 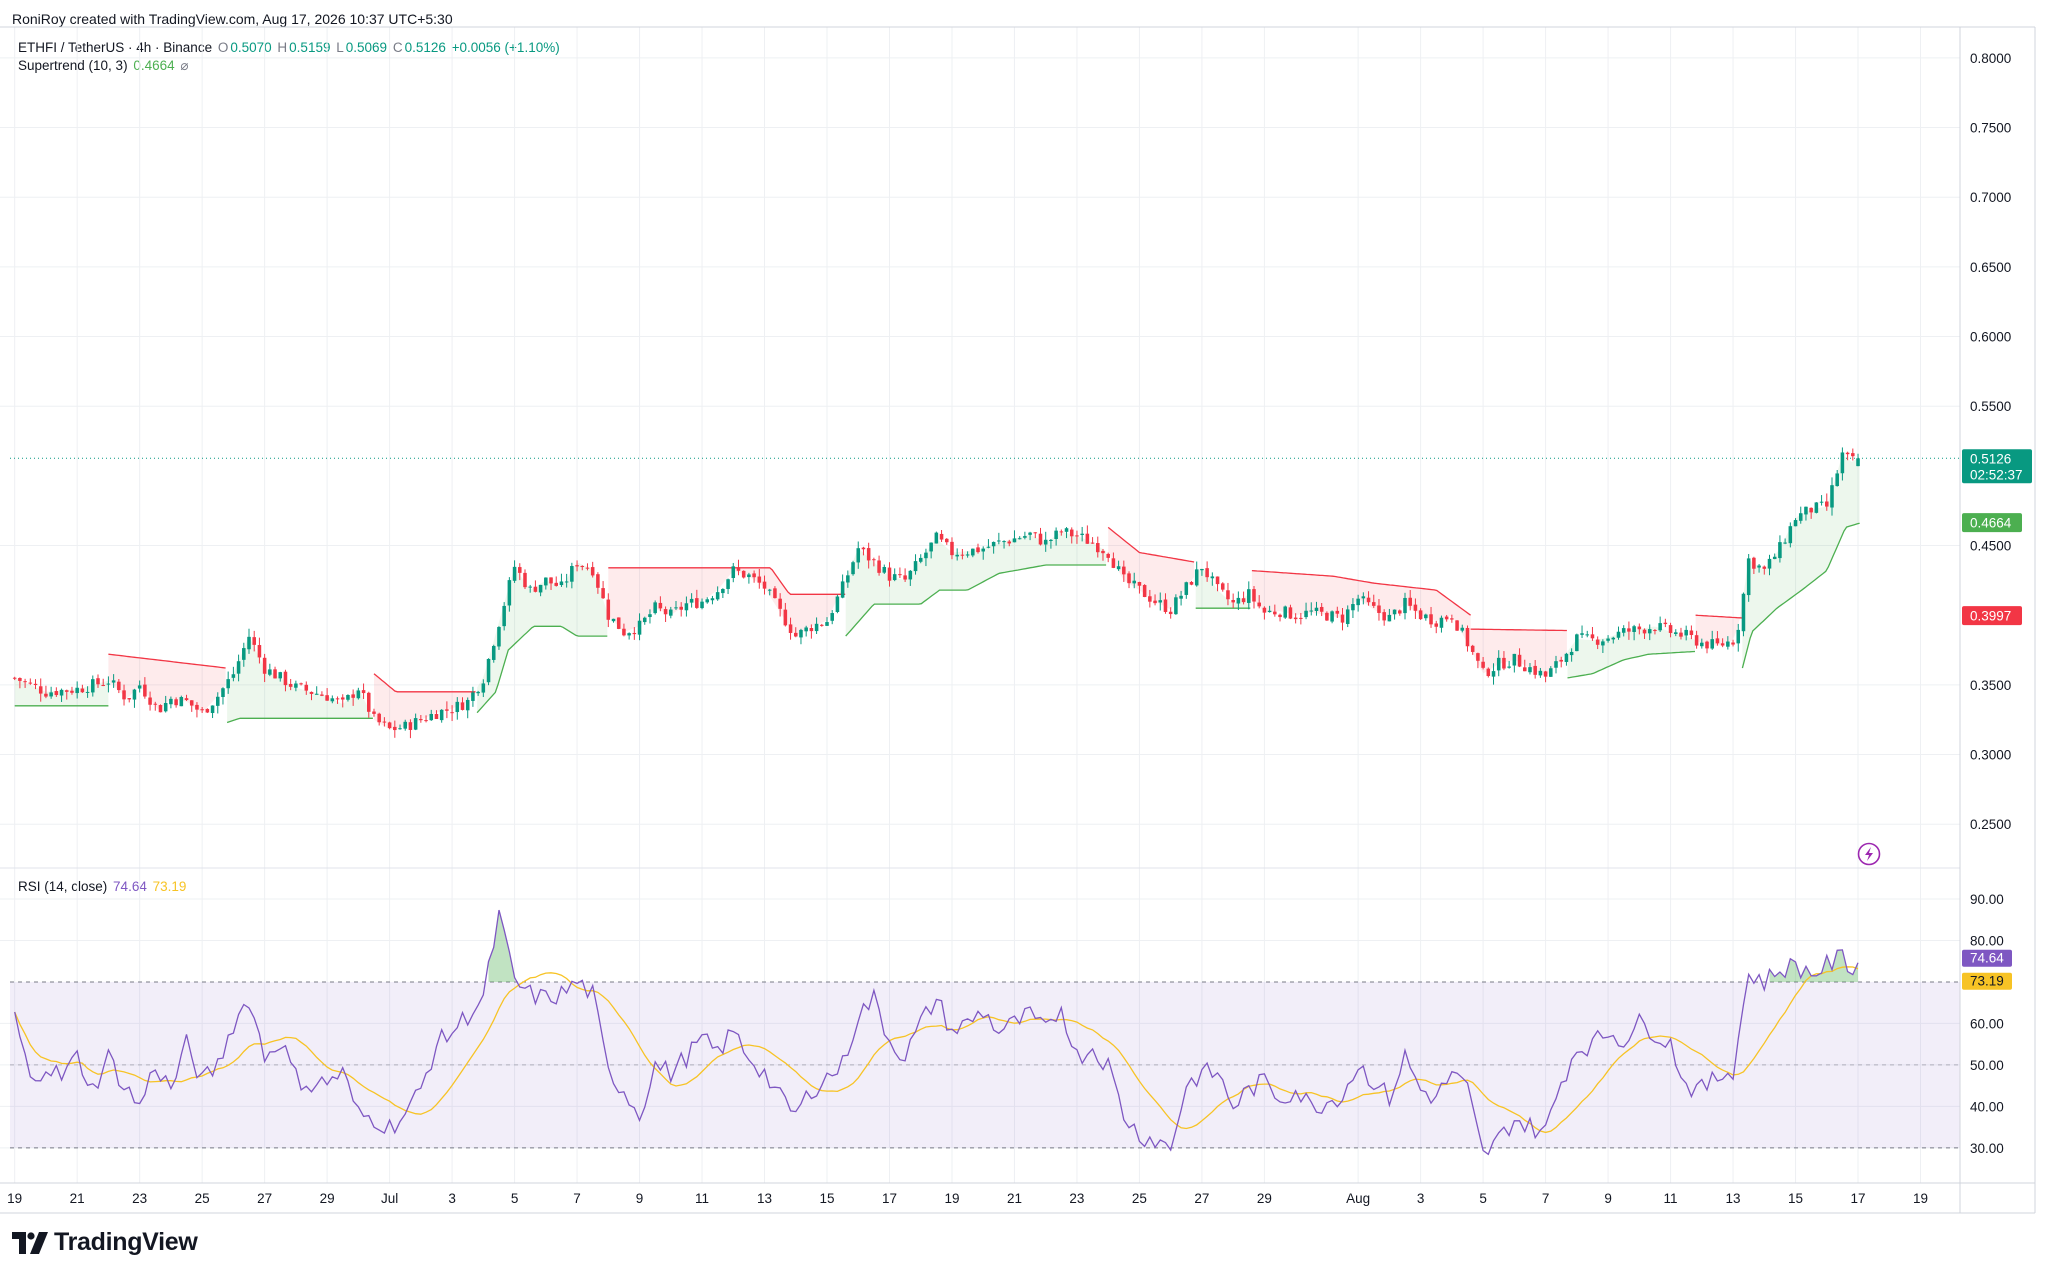 I want to click on supertrend-line-down, so click(x=1361, y=592).